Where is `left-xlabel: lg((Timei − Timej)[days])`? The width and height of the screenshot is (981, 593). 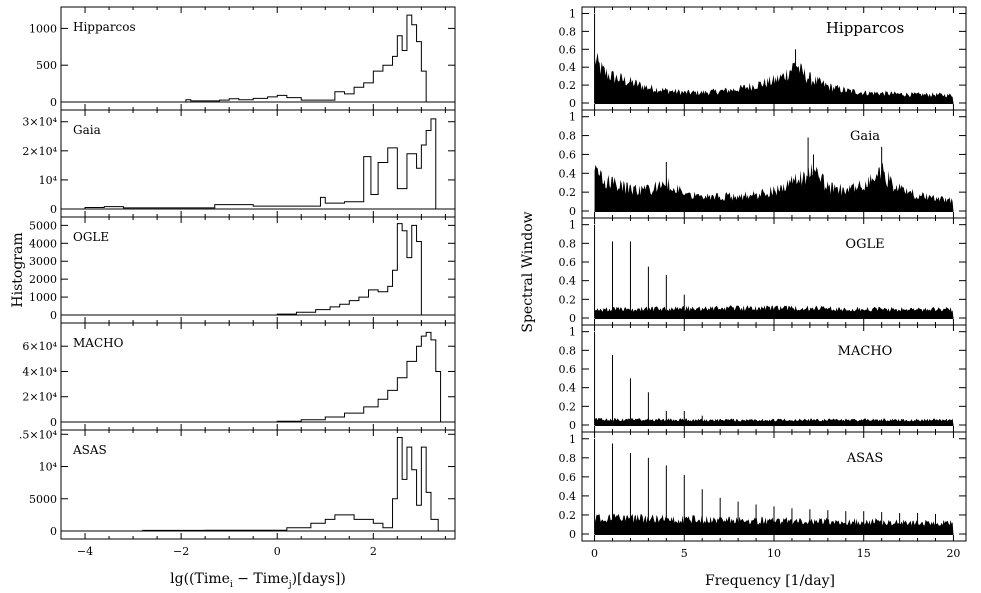
left-xlabel: lg((Timei − Timej)[days]) is located at coordinates (258, 580).